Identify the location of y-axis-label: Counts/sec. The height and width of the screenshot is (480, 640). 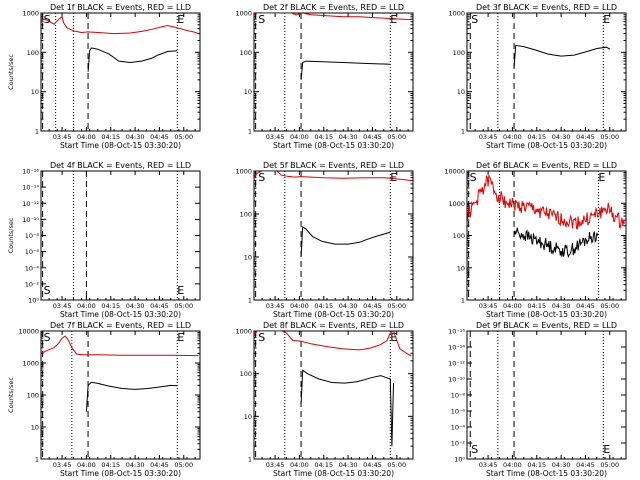
(11, 395).